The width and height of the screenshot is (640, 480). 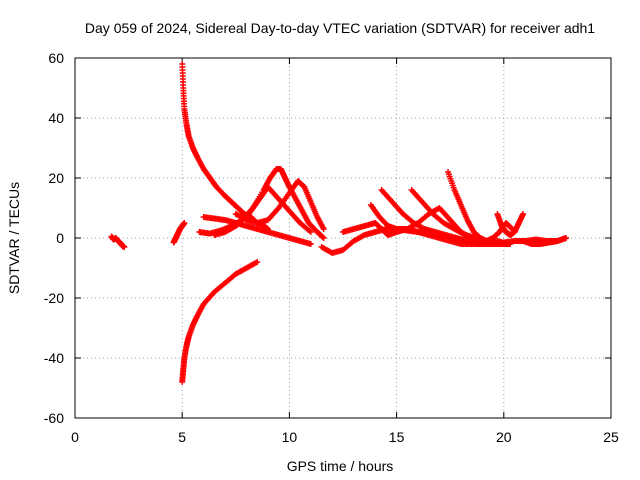 I want to click on x-tick-label: 5, so click(x=182, y=437).